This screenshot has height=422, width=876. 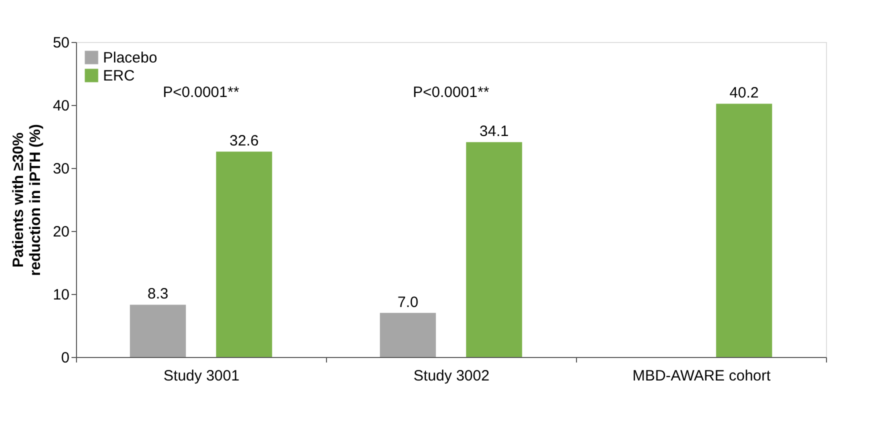 What do you see at coordinates (65, 358) in the screenshot?
I see `y-tick-label: 0` at bounding box center [65, 358].